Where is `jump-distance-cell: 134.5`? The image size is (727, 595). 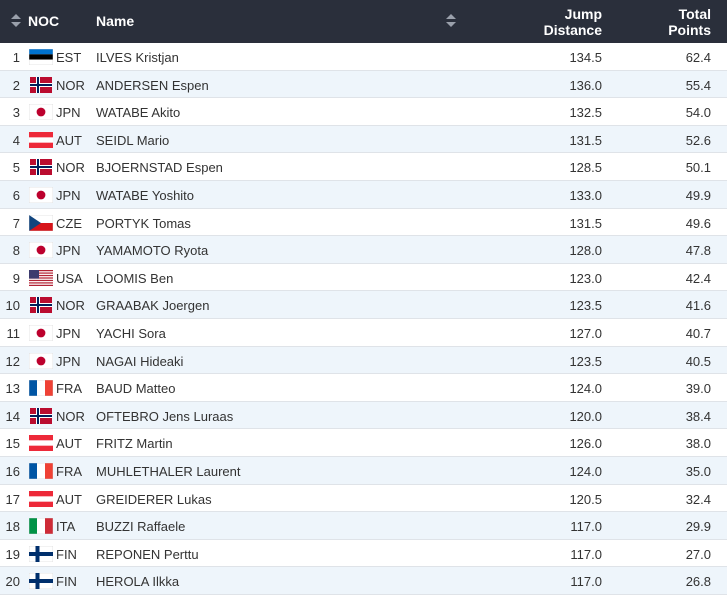 jump-distance-cell: 134.5 is located at coordinates (585, 57).